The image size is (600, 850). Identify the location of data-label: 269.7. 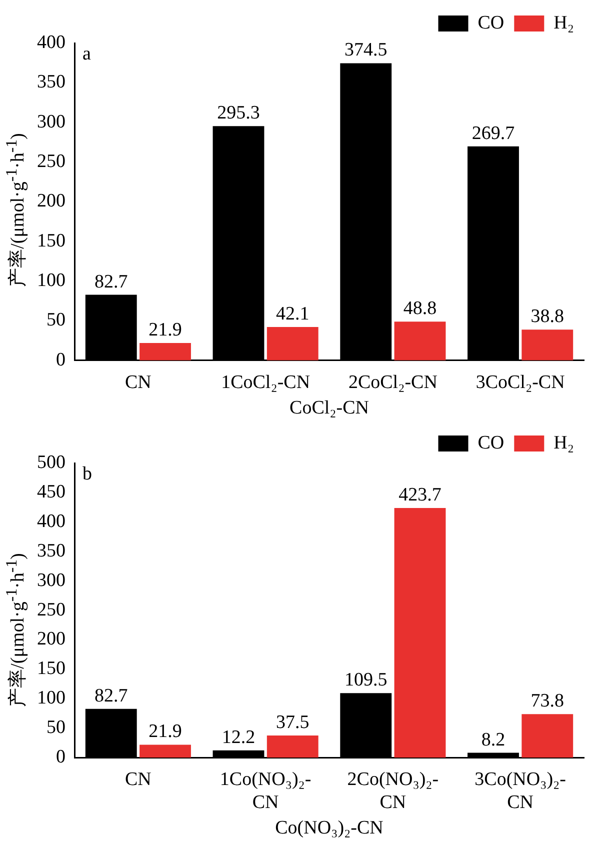
(493, 133).